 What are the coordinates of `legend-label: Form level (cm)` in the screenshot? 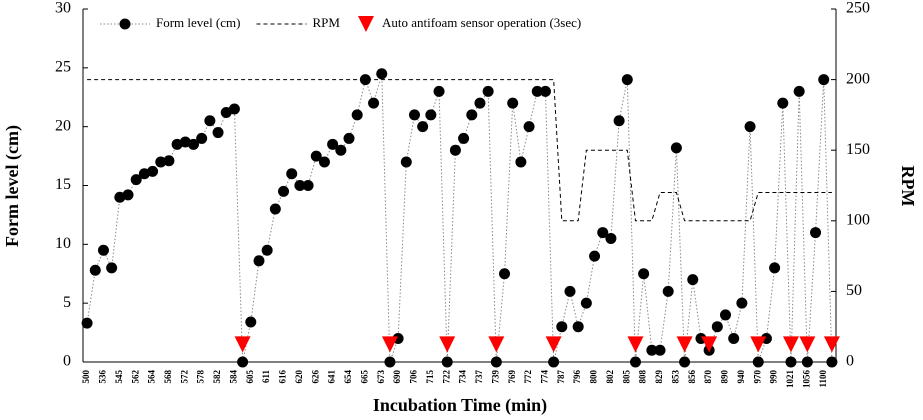 It's located at (198, 22).